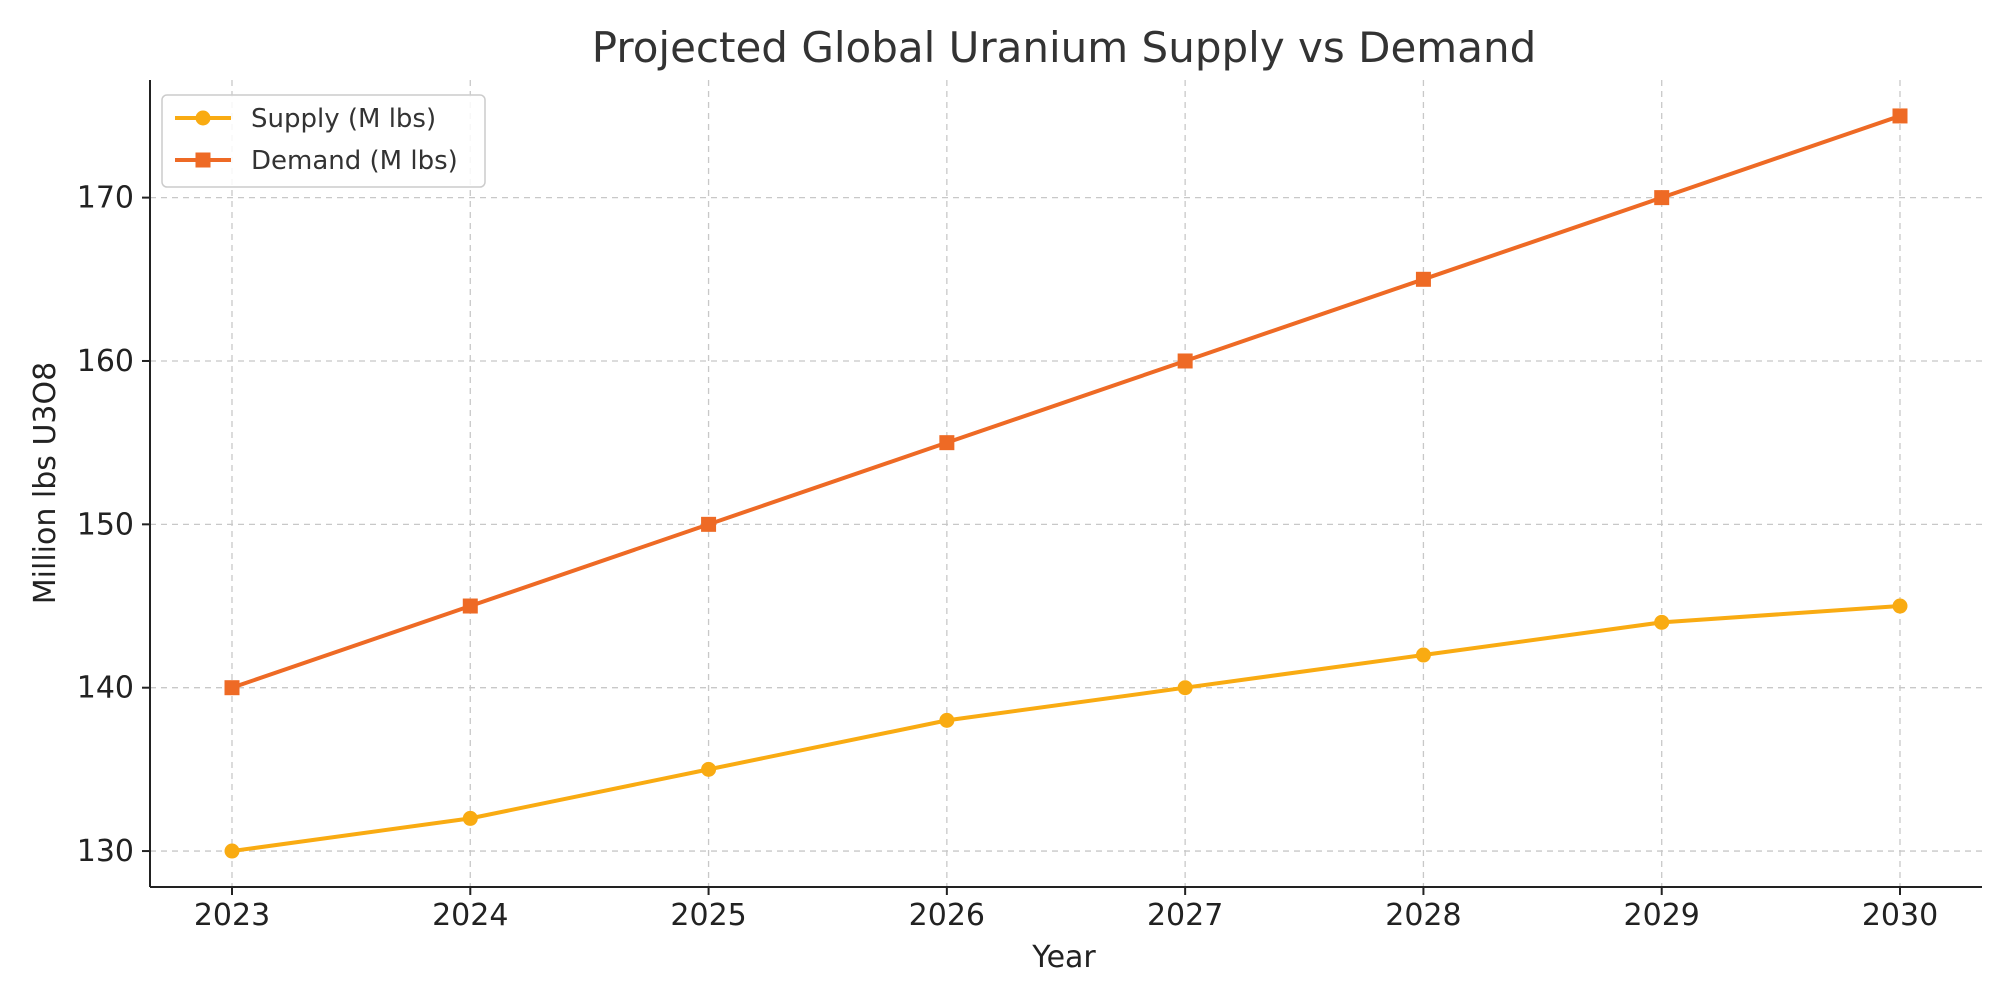  I want to click on x-tick-label: 2028, so click(1423, 915).